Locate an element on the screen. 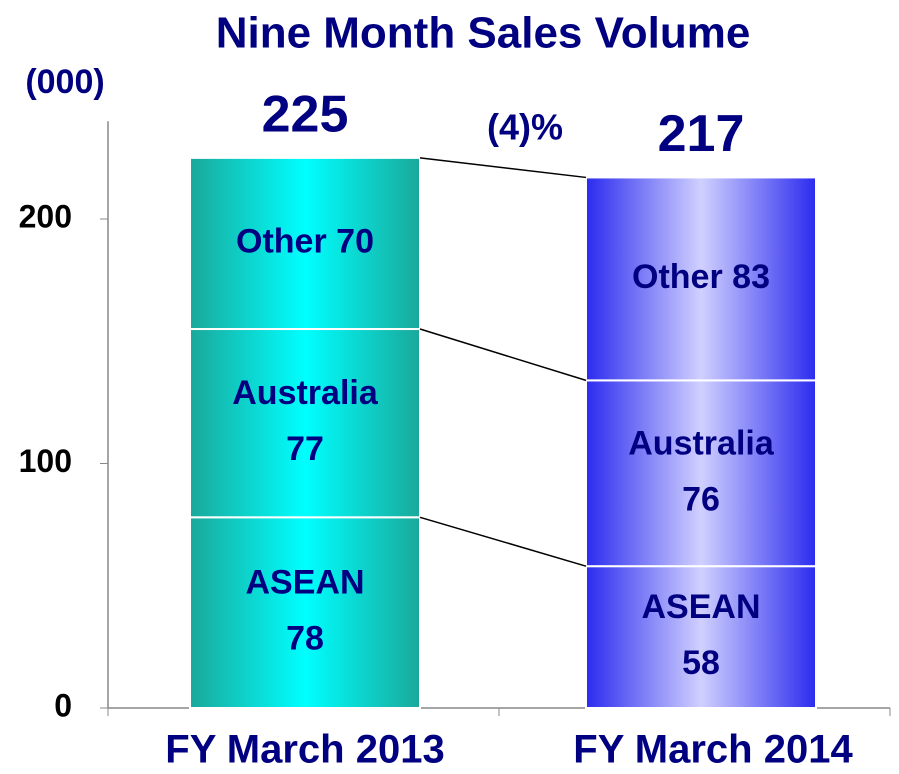 The width and height of the screenshot is (899, 774). segment-label: Other 83 is located at coordinates (701, 277).